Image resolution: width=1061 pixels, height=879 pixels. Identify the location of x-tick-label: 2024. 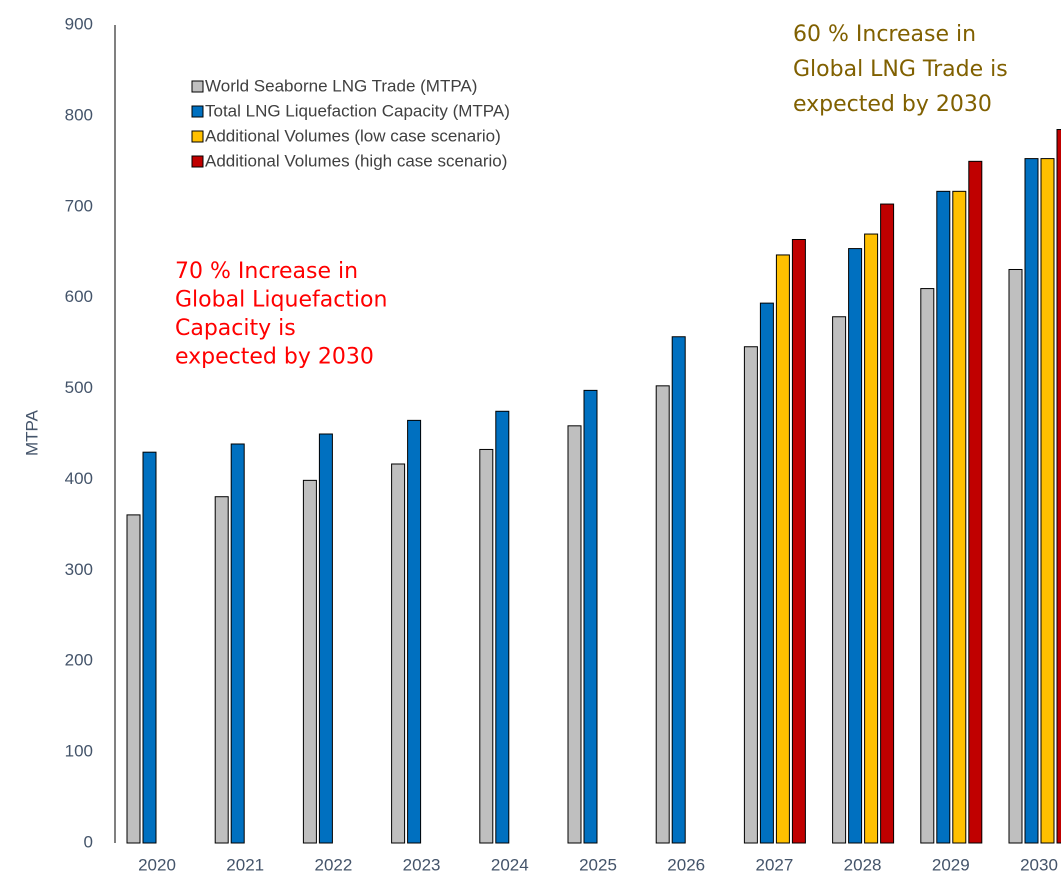
(510, 864).